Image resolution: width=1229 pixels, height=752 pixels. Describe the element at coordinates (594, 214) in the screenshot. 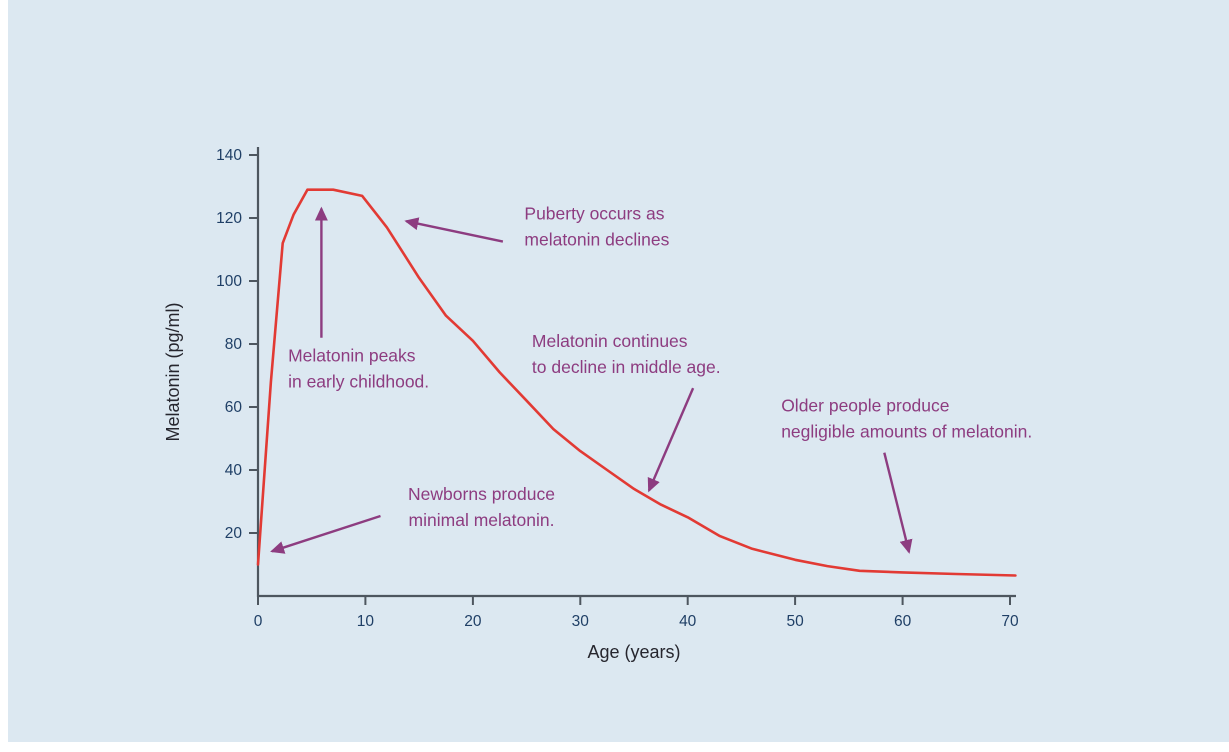

I see `annotation-puberty: Puberty occurs as` at that location.